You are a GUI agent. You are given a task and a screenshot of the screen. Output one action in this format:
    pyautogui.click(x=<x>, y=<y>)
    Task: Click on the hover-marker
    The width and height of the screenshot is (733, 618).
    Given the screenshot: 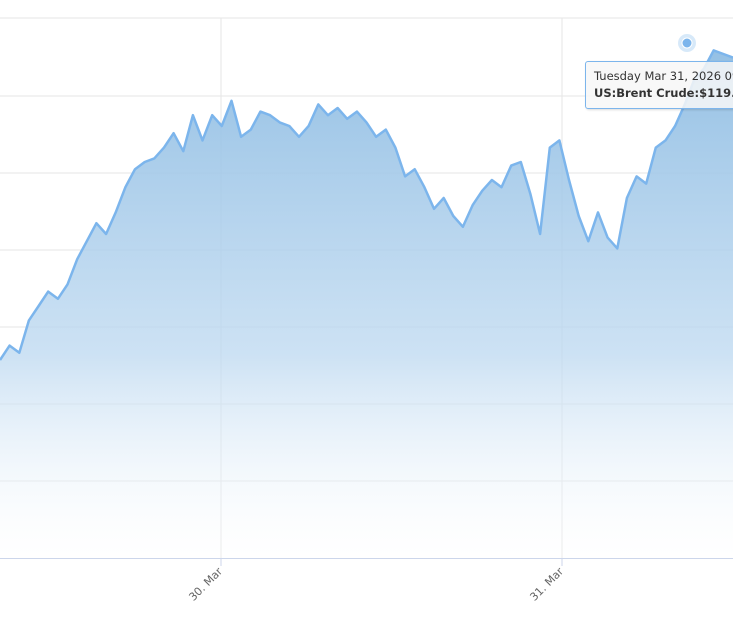 What is the action you would take?
    pyautogui.click(x=687, y=43)
    